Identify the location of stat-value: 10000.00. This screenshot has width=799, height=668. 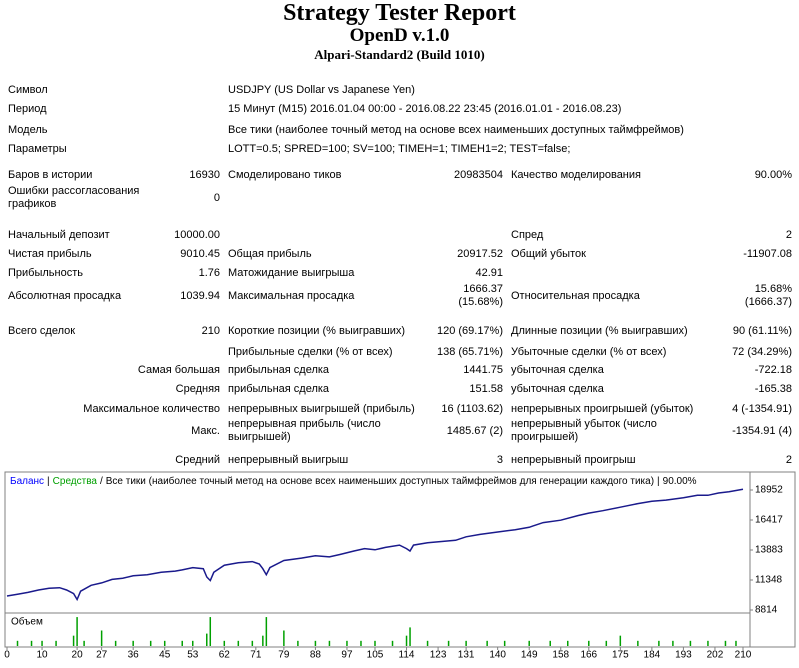
(197, 235).